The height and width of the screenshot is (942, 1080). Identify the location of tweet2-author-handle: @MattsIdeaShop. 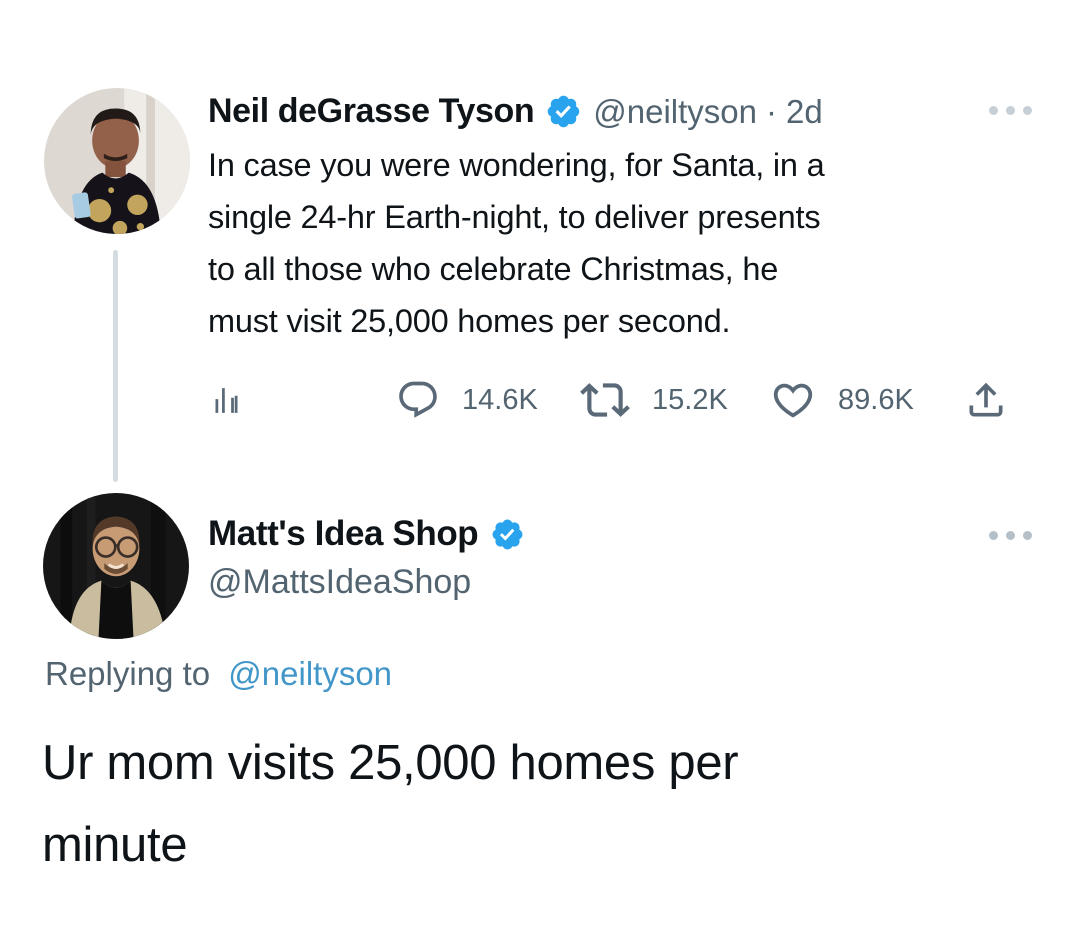
(340, 582).